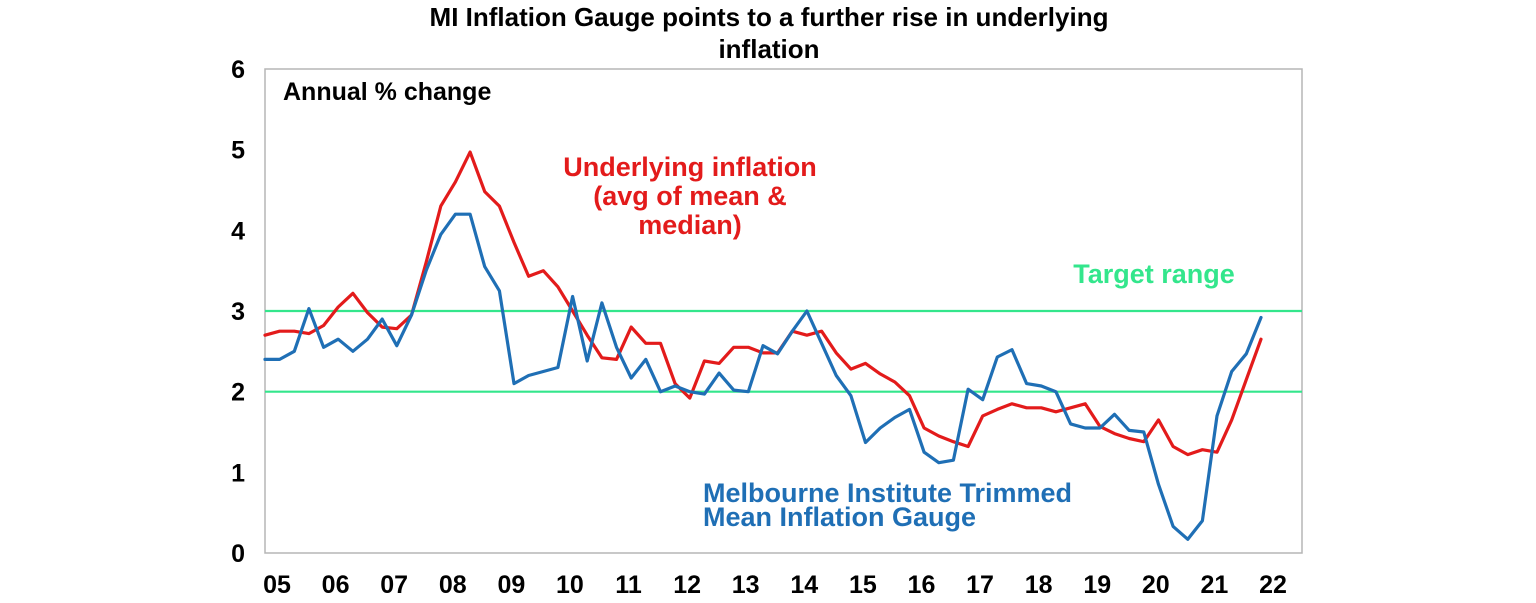 The width and height of the screenshot is (1536, 603). I want to click on x-tick-label: 07, so click(394, 585).